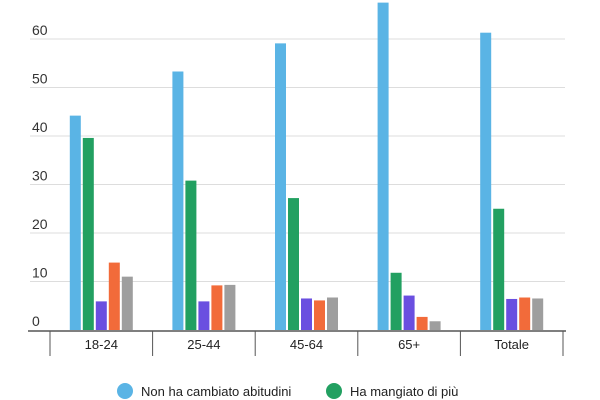 This screenshot has height=400, width=600. What do you see at coordinates (40, 127) in the screenshot?
I see `y-tick-label: 40` at bounding box center [40, 127].